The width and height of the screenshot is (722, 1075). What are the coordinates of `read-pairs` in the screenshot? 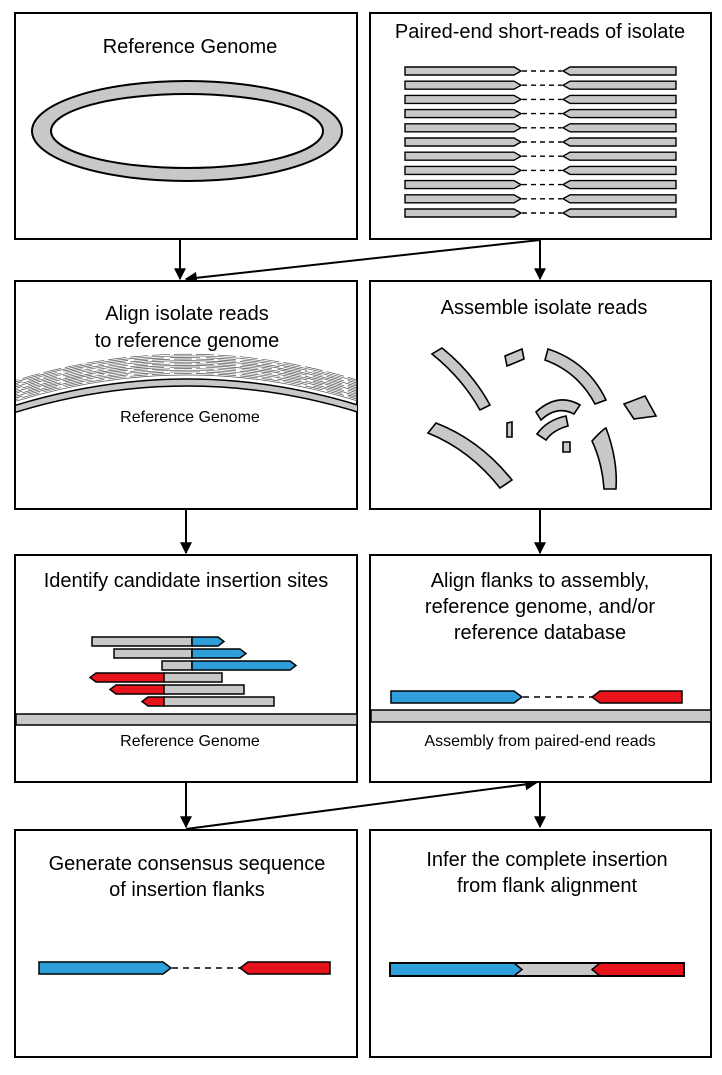 It's located at (540, 142).